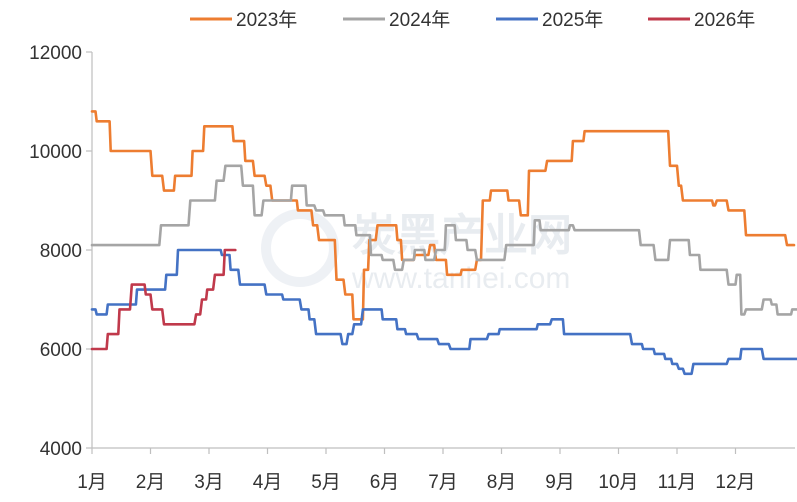 The width and height of the screenshot is (797, 502). I want to click on y-tick-label: 8000, so click(61, 251).